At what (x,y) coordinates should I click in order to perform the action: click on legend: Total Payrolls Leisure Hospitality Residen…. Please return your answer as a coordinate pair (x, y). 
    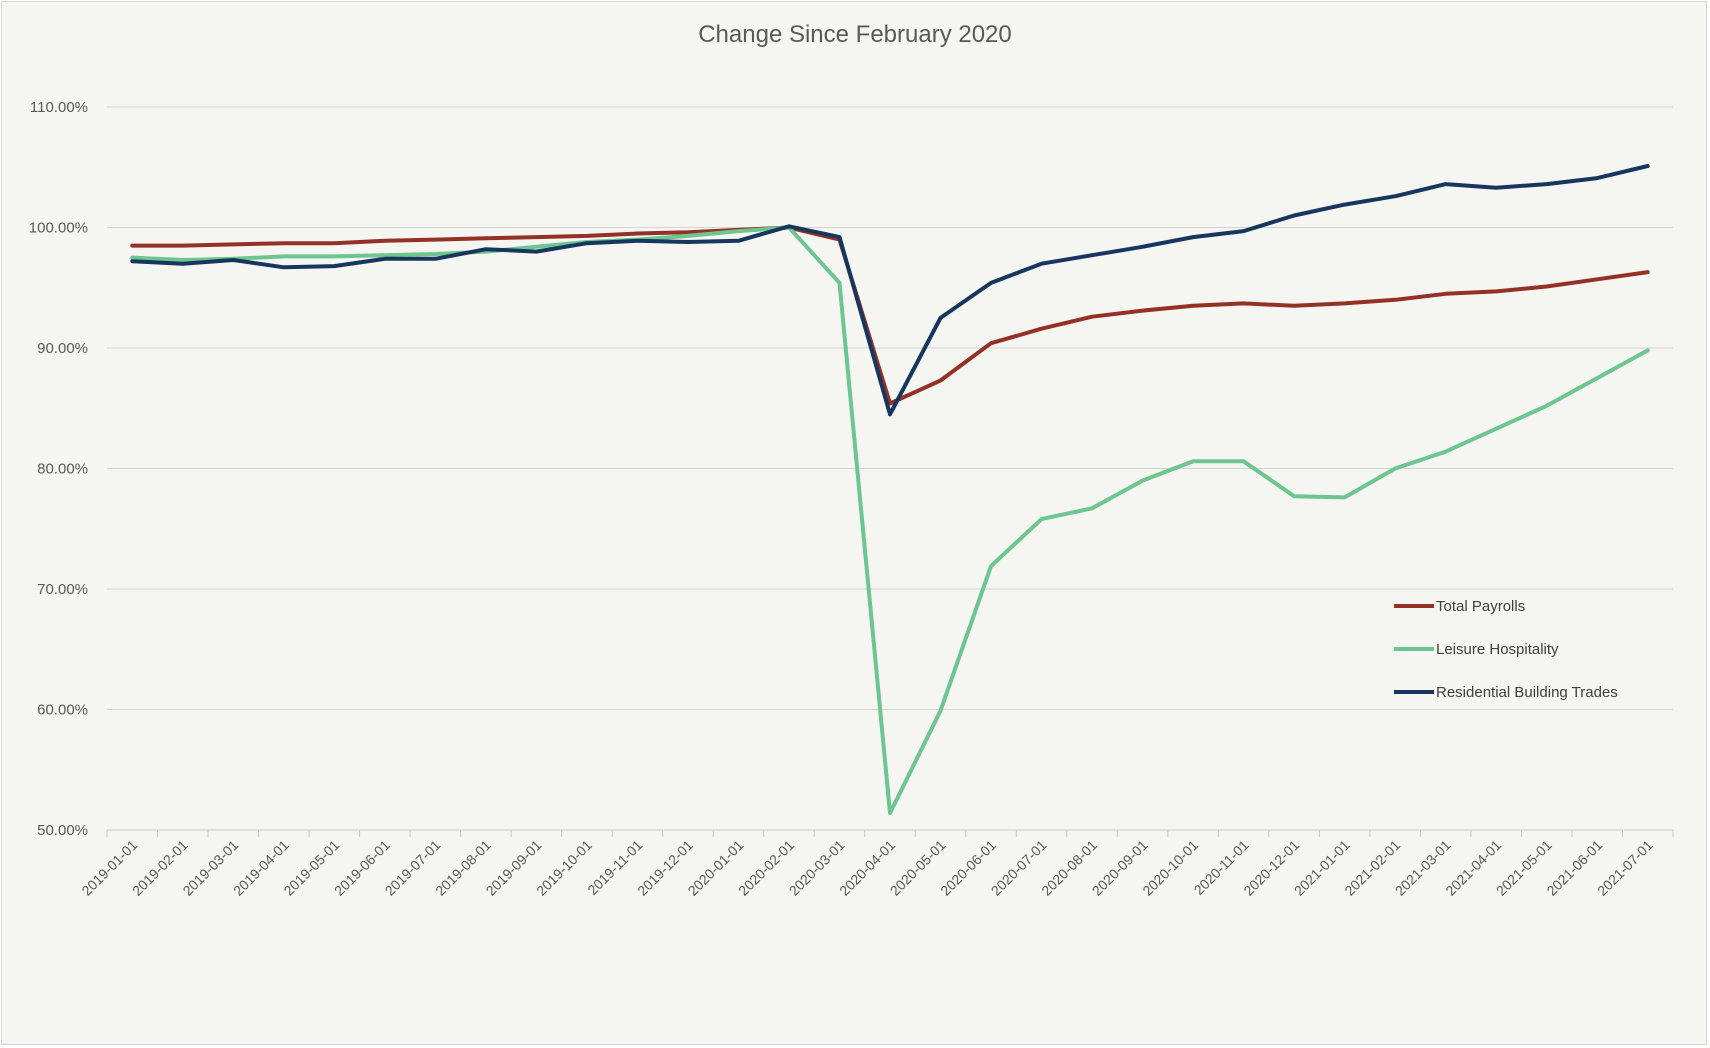
    Looking at the image, I should click on (1506, 649).